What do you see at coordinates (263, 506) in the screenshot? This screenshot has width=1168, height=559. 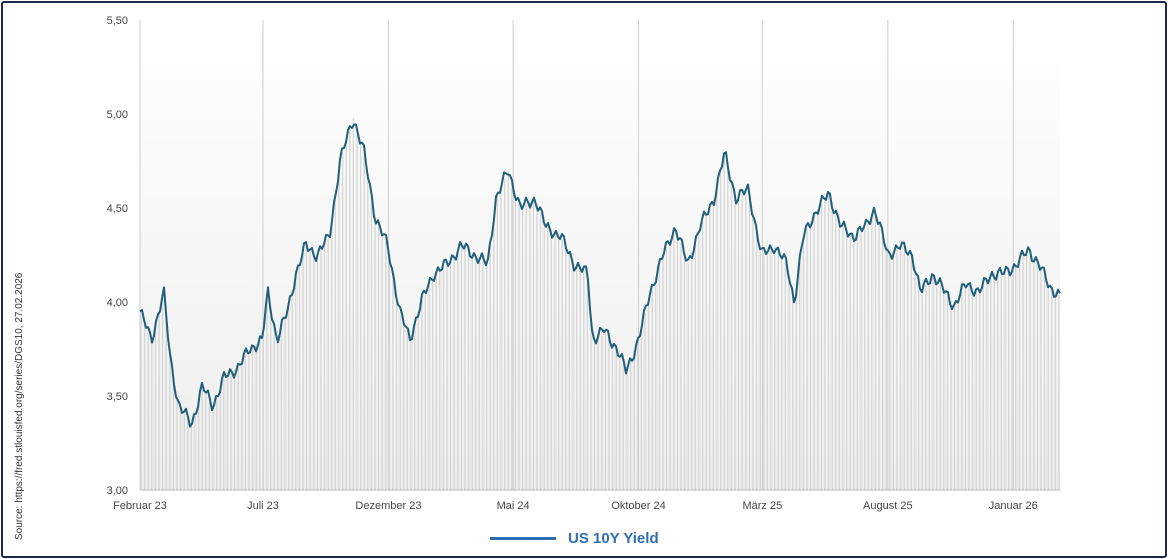 I see `x-tick-label: Juli 23` at bounding box center [263, 506].